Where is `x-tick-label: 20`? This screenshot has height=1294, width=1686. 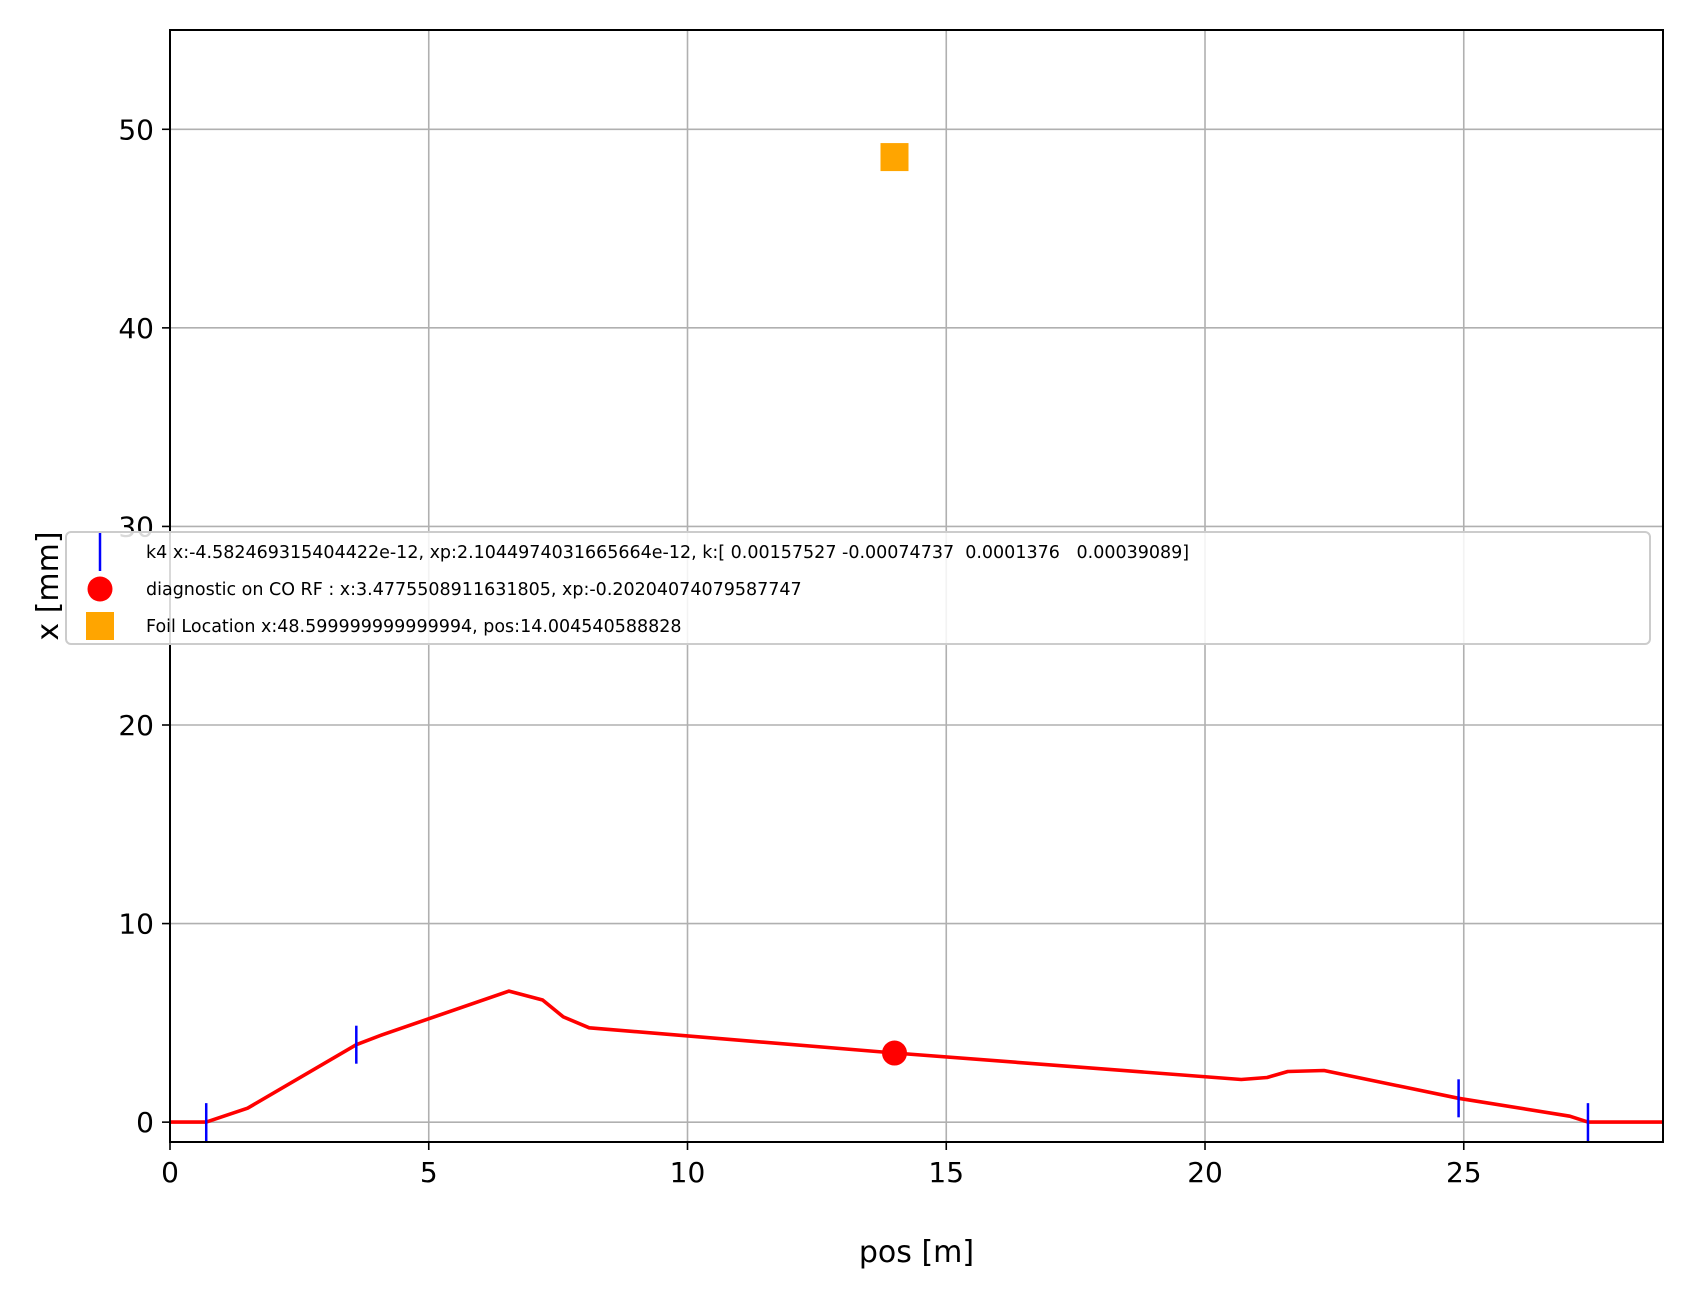 x-tick-label: 20 is located at coordinates (1205, 1172).